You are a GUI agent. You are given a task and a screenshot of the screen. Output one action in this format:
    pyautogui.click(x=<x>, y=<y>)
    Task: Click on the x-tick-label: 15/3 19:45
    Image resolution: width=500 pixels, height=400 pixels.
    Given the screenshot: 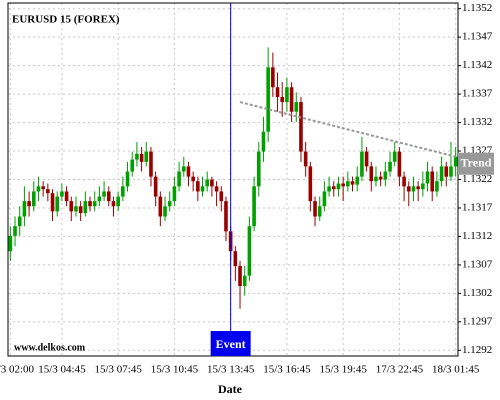 What is the action you would take?
    pyautogui.click(x=343, y=370)
    